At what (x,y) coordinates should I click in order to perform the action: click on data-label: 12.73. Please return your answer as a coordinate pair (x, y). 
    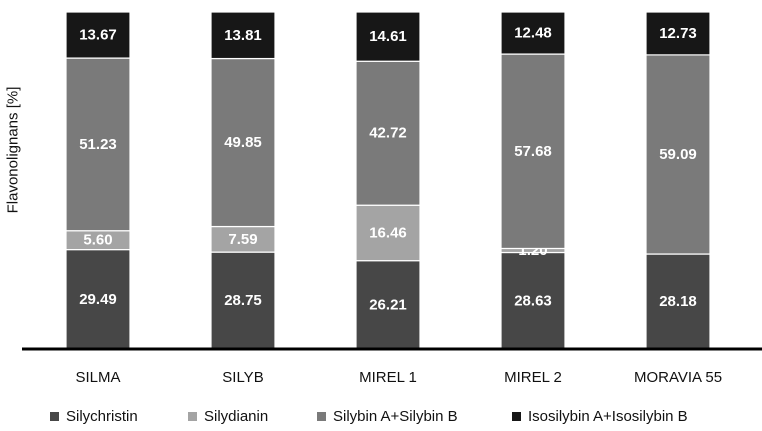
    Looking at the image, I should click on (678, 33).